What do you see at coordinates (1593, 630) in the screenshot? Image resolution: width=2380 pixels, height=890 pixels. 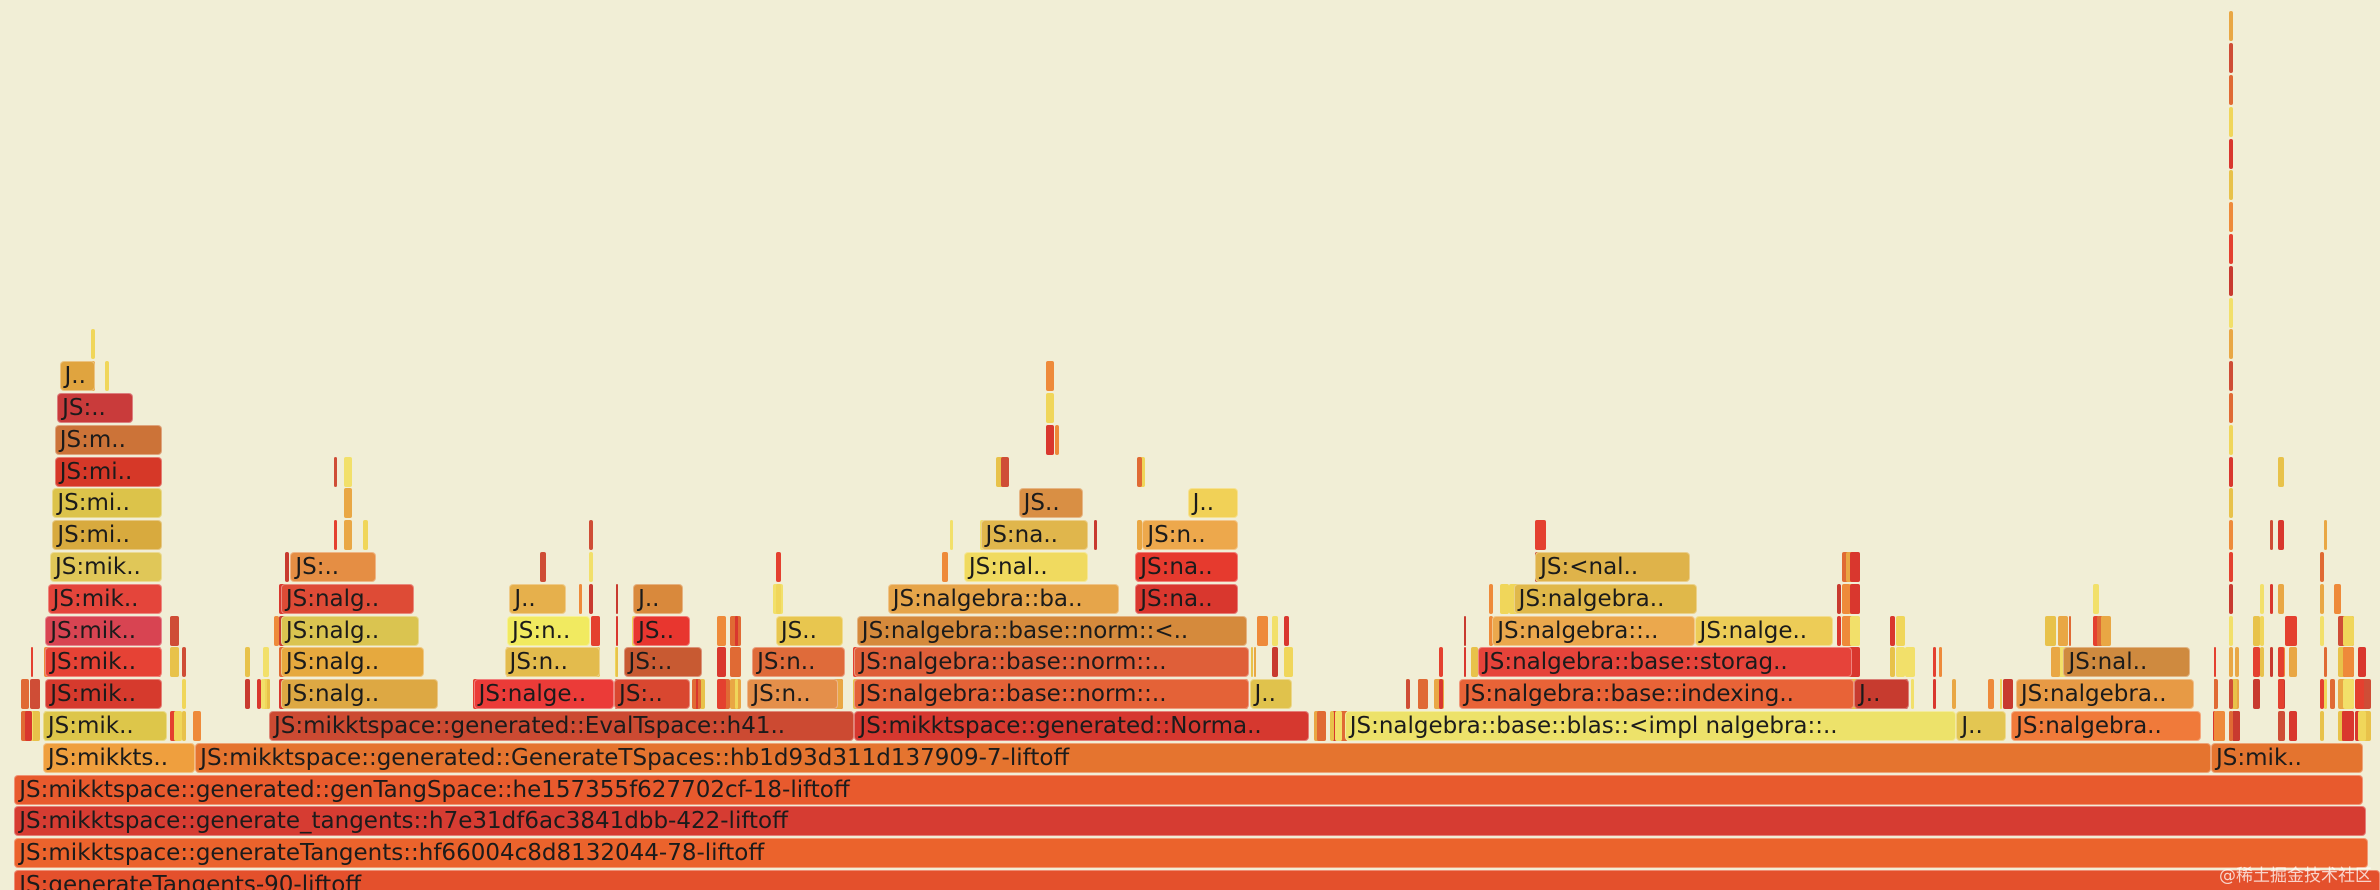 I see `flame-frame: JS:nalgebra::..` at bounding box center [1593, 630].